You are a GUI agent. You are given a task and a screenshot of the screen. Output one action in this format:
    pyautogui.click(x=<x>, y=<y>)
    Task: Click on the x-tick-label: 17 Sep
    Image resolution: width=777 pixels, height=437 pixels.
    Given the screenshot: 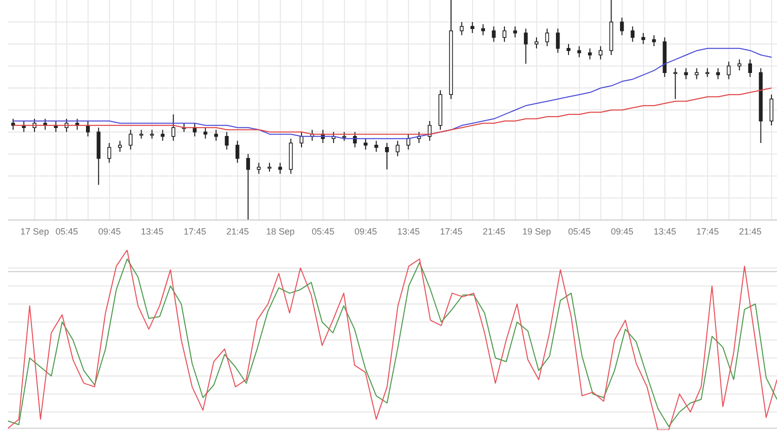 What is the action you would take?
    pyautogui.click(x=34, y=231)
    